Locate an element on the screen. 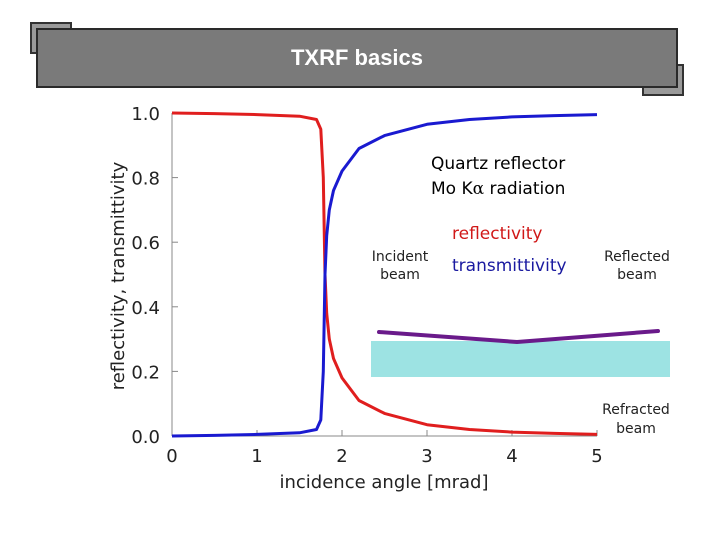 The width and height of the screenshot is (720, 540). incident-beam-label-2: beam is located at coordinates (400, 275).